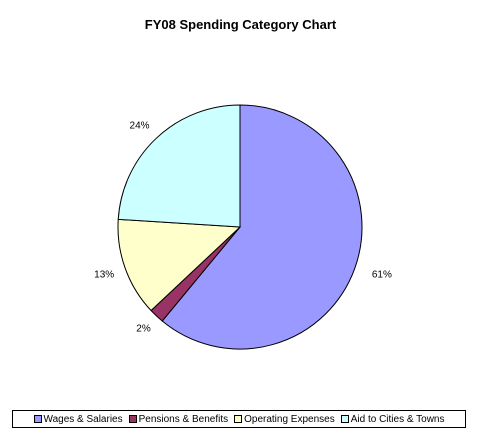  What do you see at coordinates (143, 329) in the screenshot?
I see `data-label: 2%` at bounding box center [143, 329].